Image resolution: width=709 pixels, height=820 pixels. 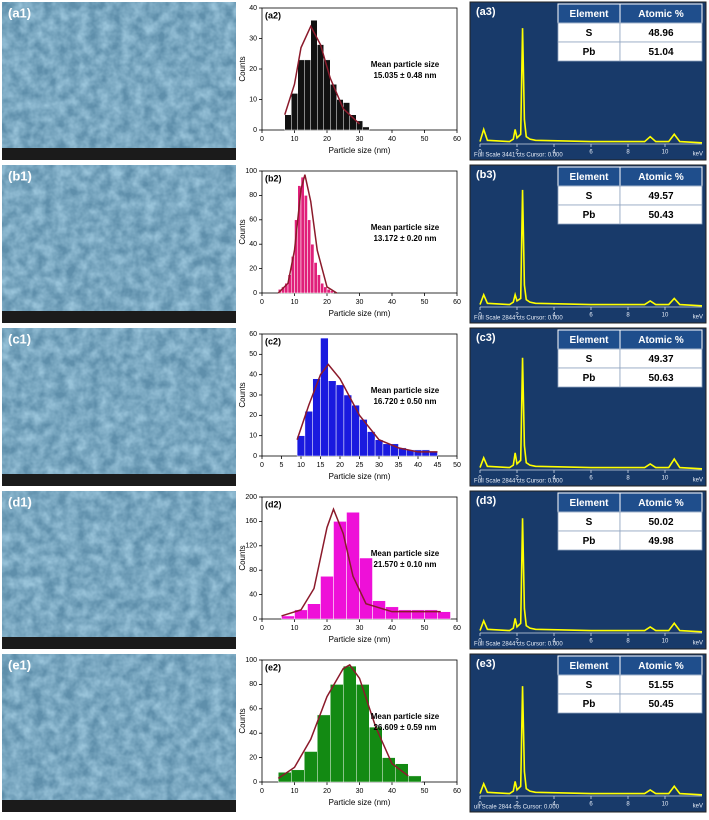 What do you see at coordinates (404, 238) in the screenshot?
I see `annotation: 13.172 ± 0.20 nm` at bounding box center [404, 238].